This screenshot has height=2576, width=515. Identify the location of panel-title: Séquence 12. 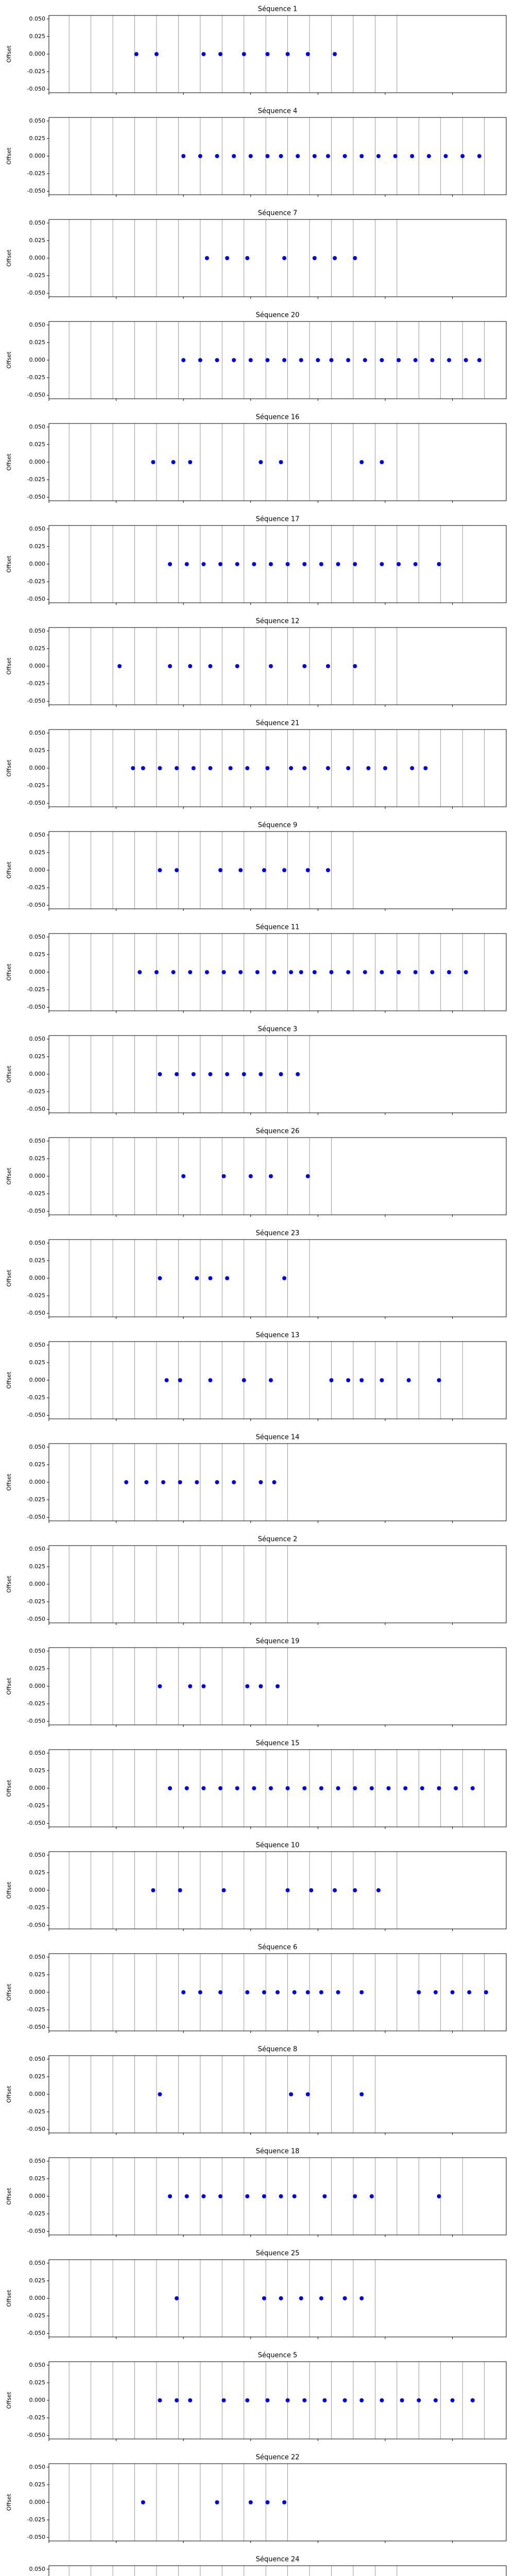
(278, 621).